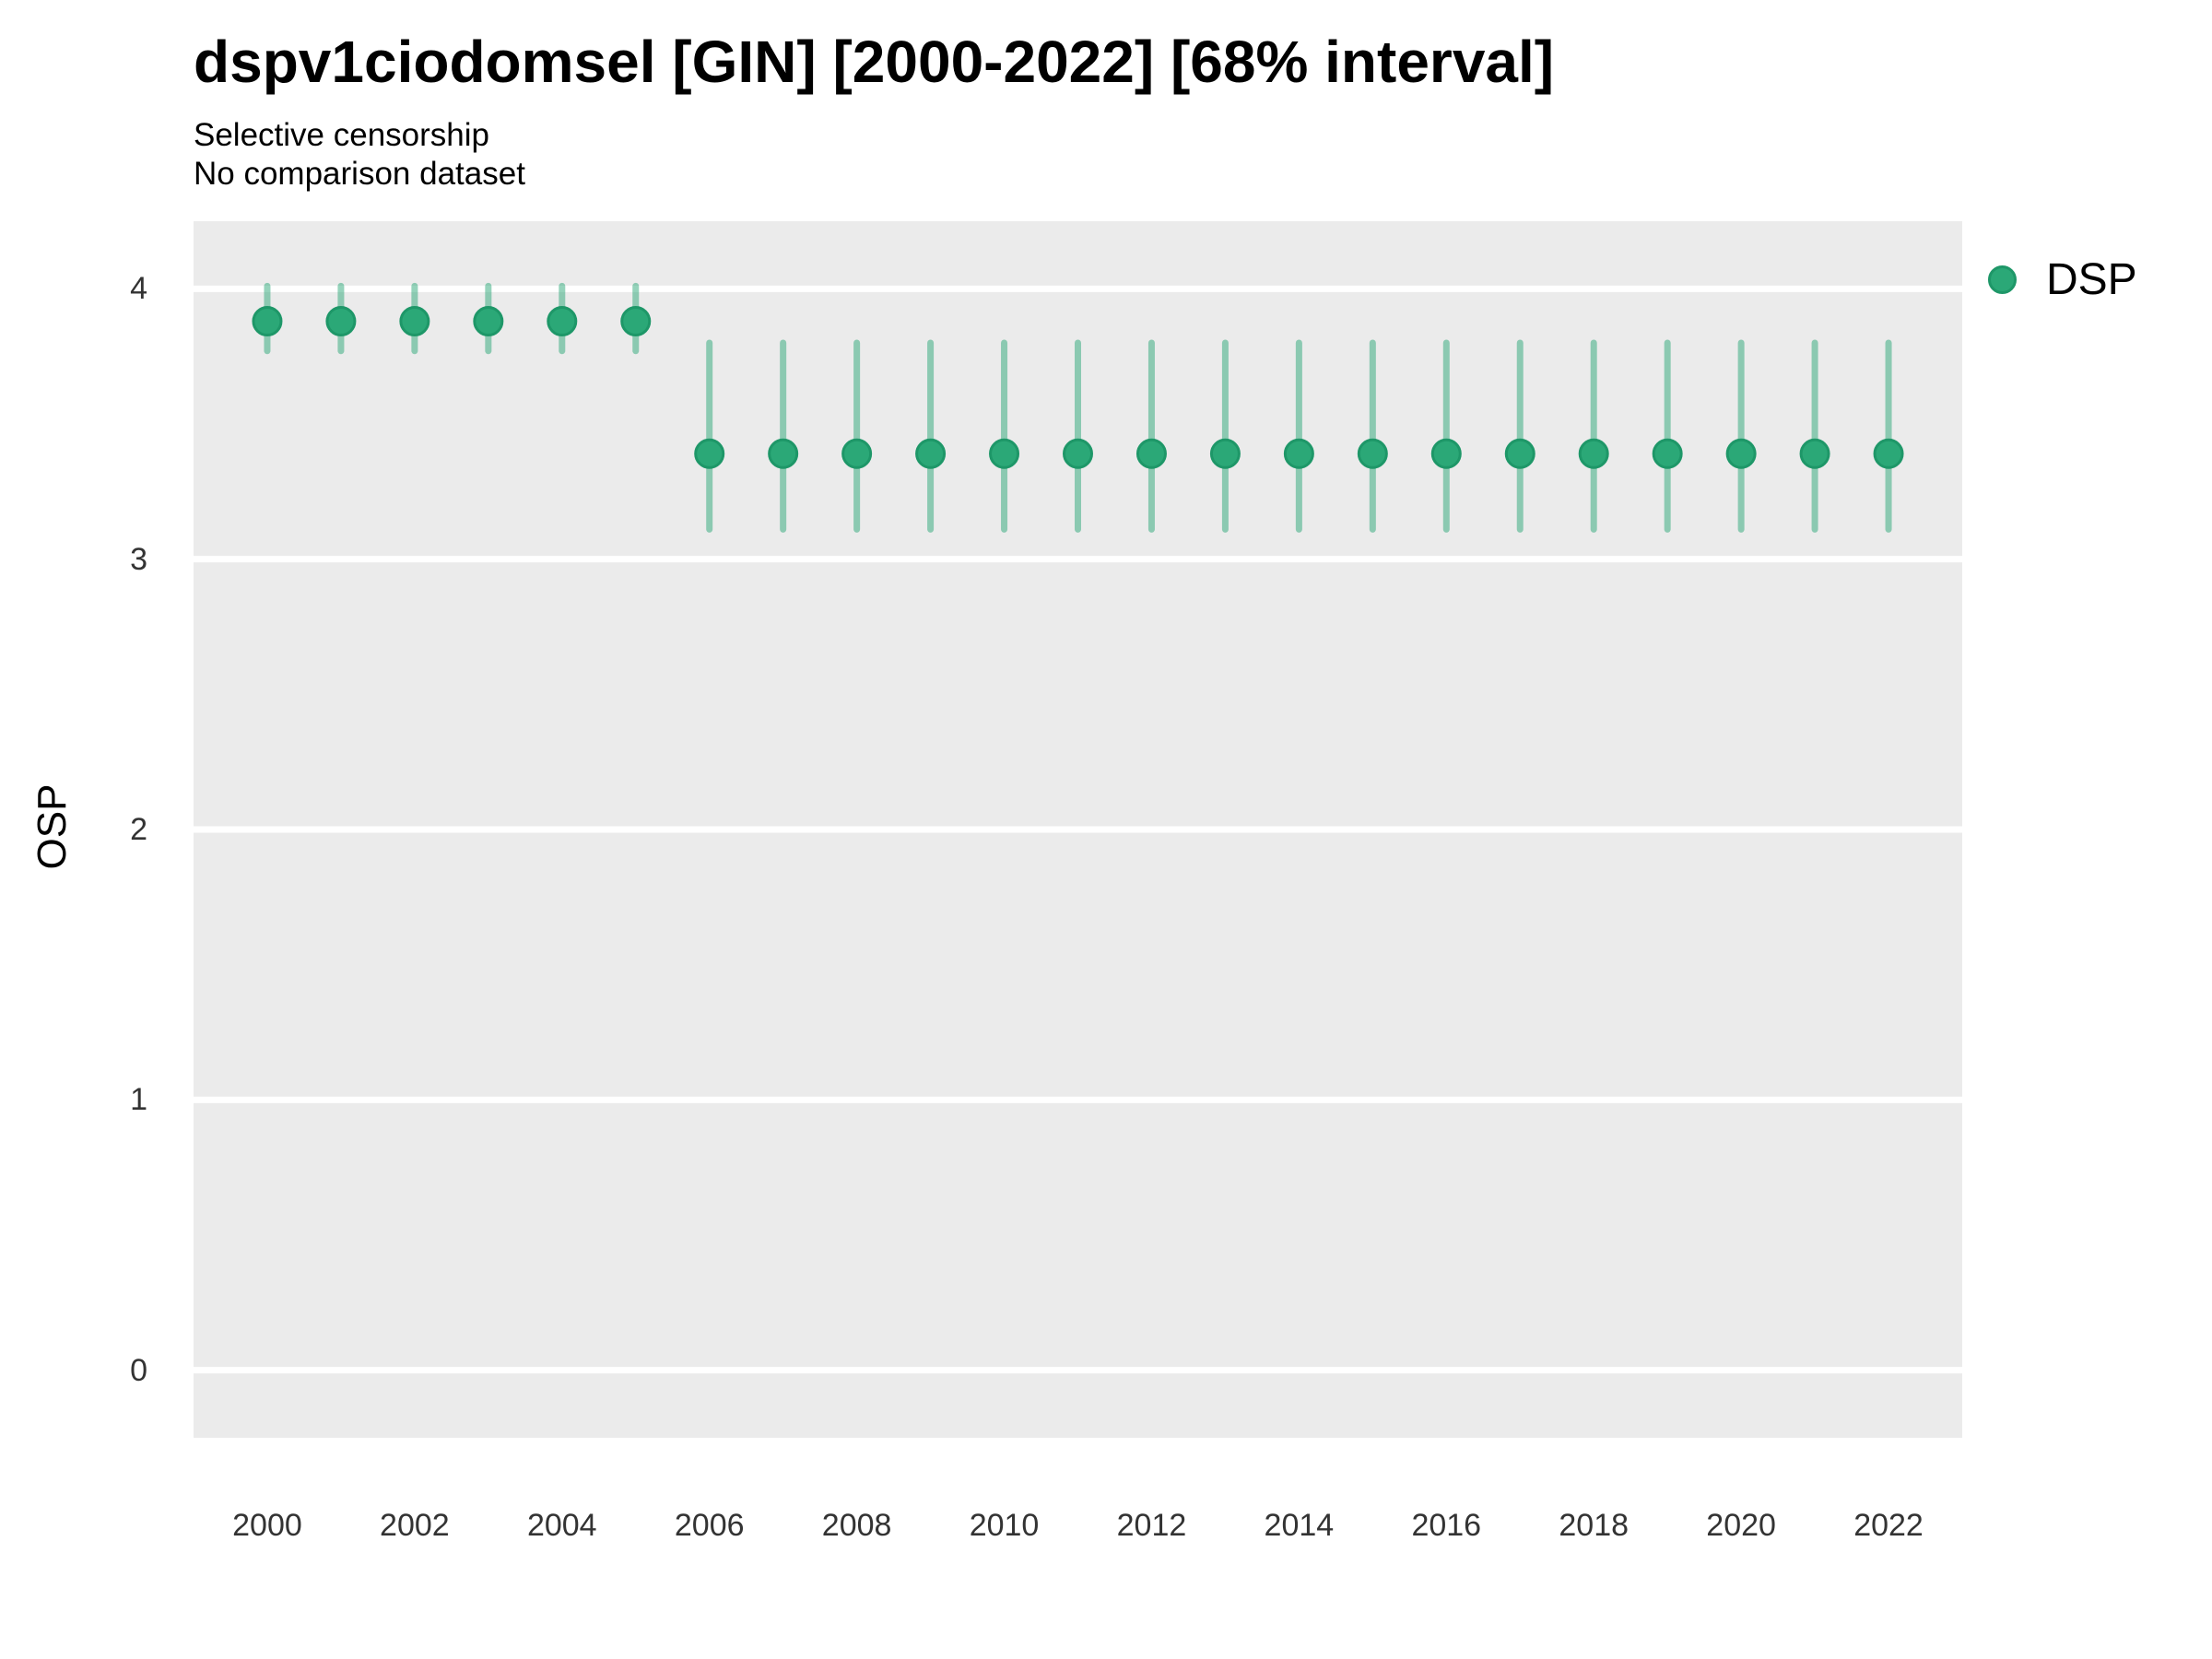 This screenshot has width=2212, height=1659. I want to click on x-tick-label-2004: 2004, so click(561, 1525).